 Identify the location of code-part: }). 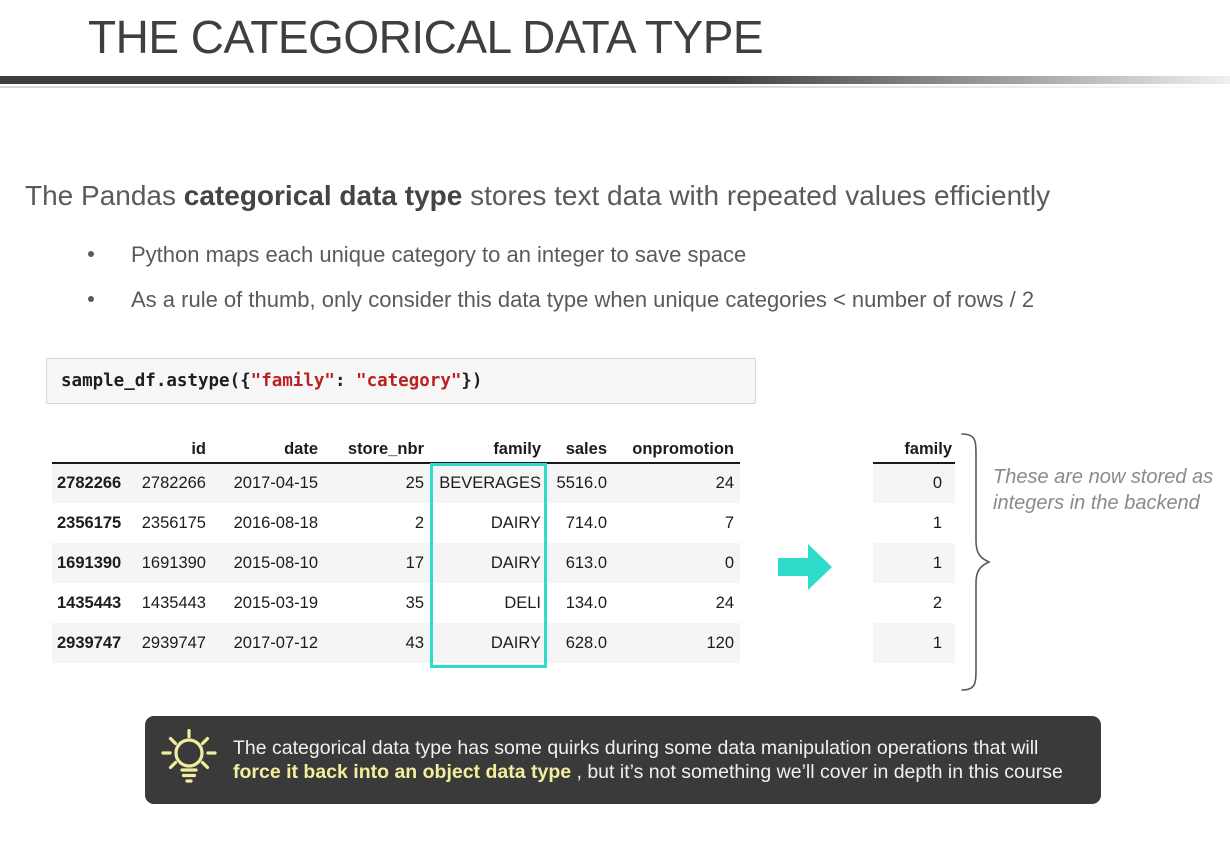
(472, 381).